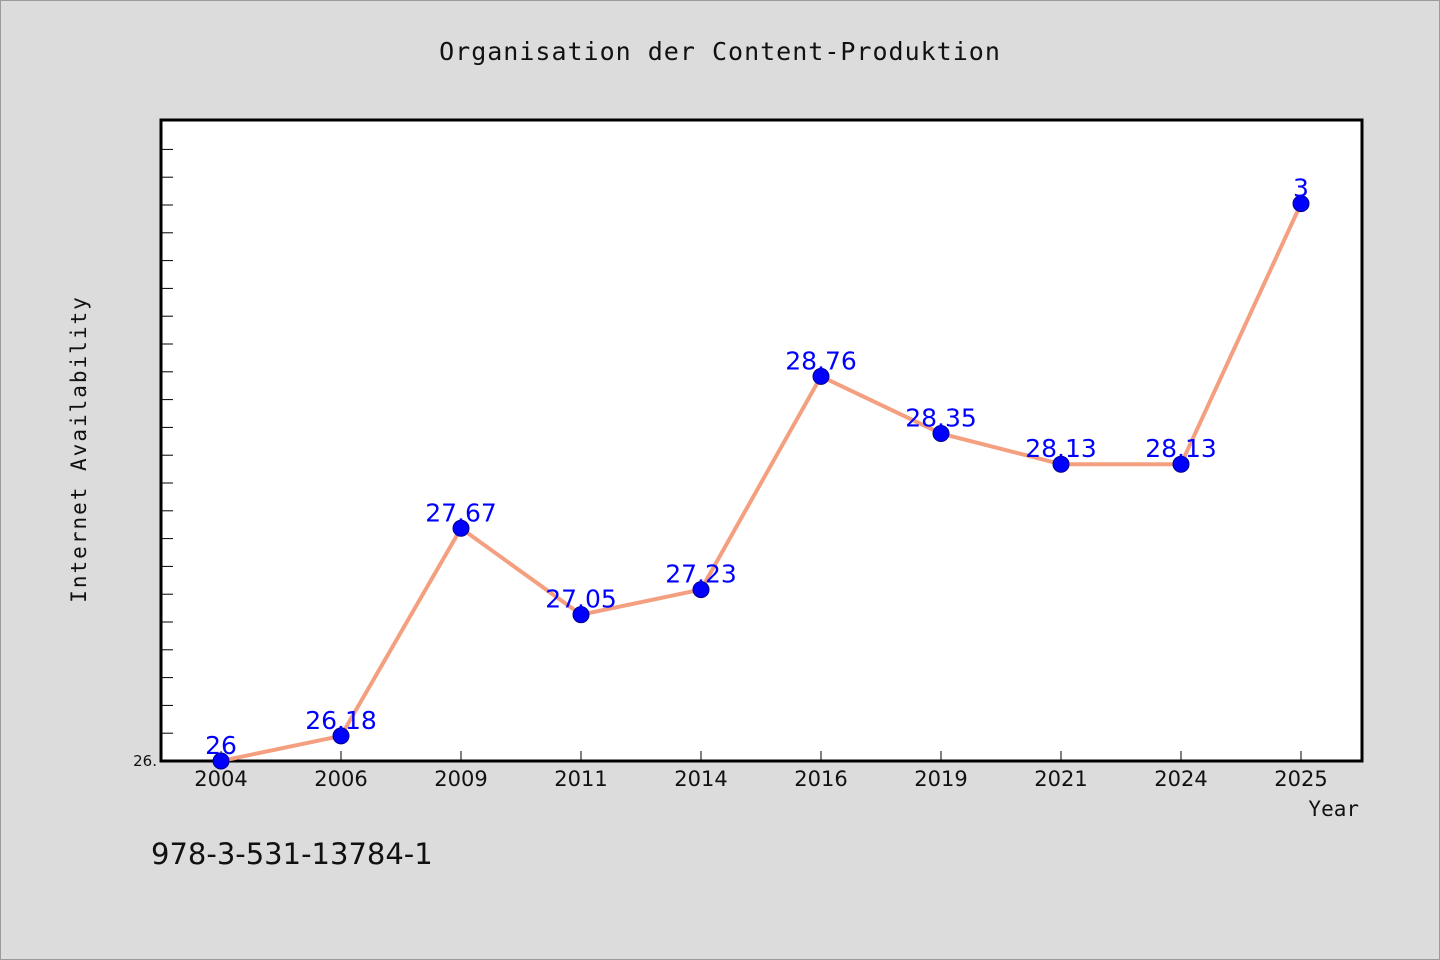  I want to click on x-tick-label: 2016, so click(820, 779).